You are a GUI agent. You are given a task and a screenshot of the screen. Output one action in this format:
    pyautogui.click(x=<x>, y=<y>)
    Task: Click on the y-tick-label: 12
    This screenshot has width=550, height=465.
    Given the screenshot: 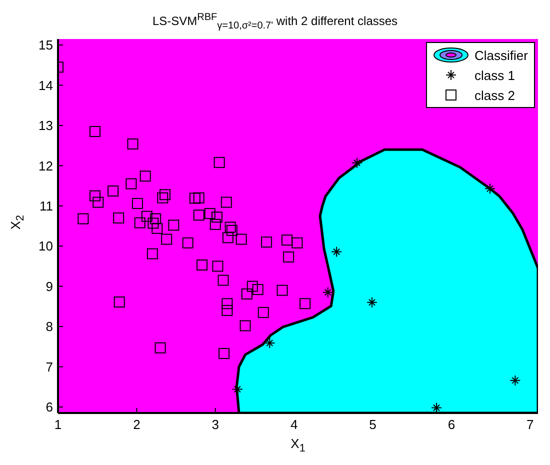 What is the action you would take?
    pyautogui.click(x=45, y=166)
    